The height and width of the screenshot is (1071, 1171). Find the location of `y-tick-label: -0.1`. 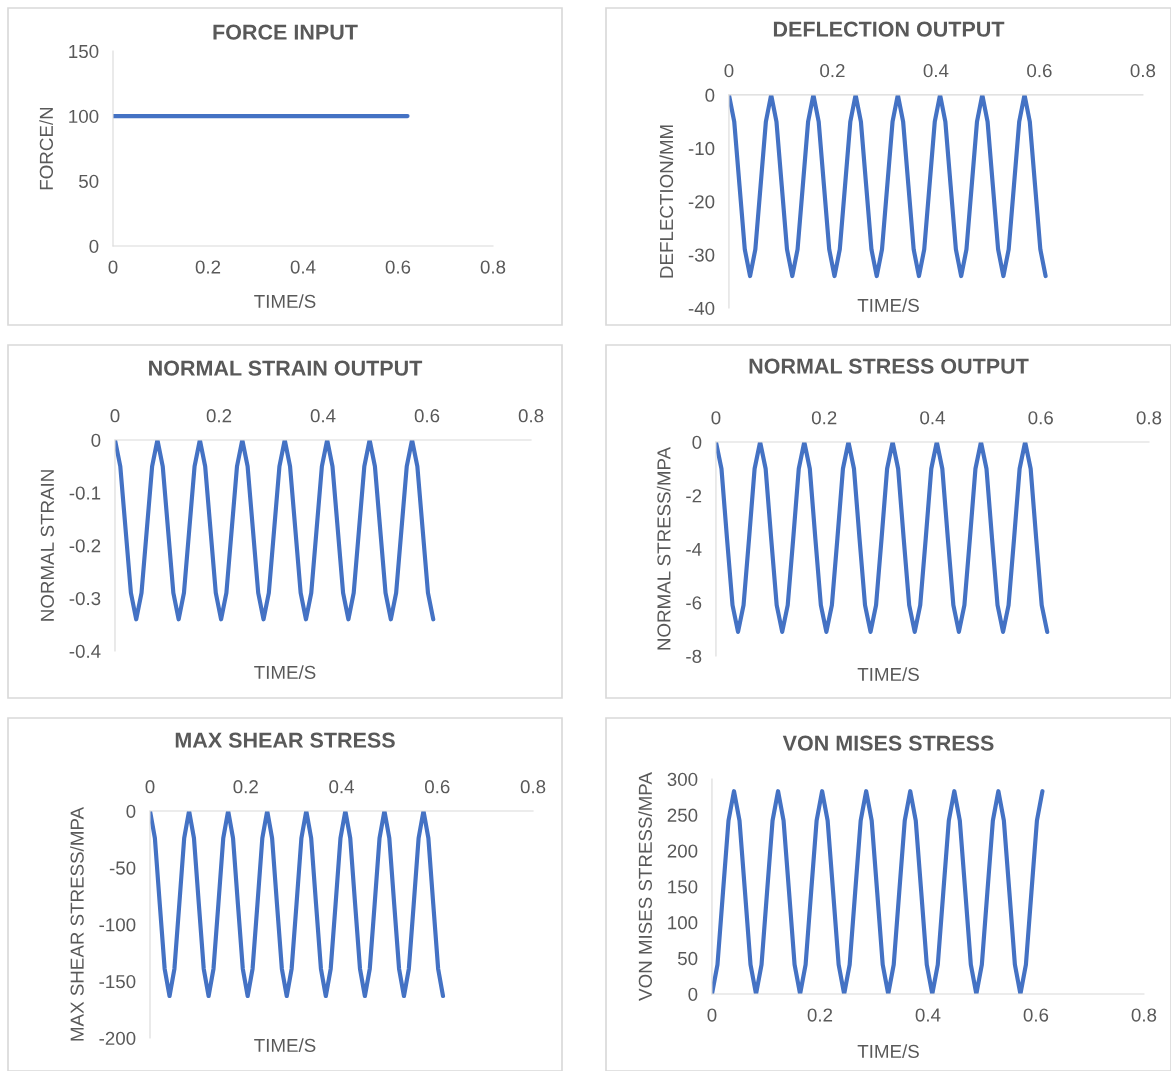

y-tick-label: -0.1 is located at coordinates (85, 493).